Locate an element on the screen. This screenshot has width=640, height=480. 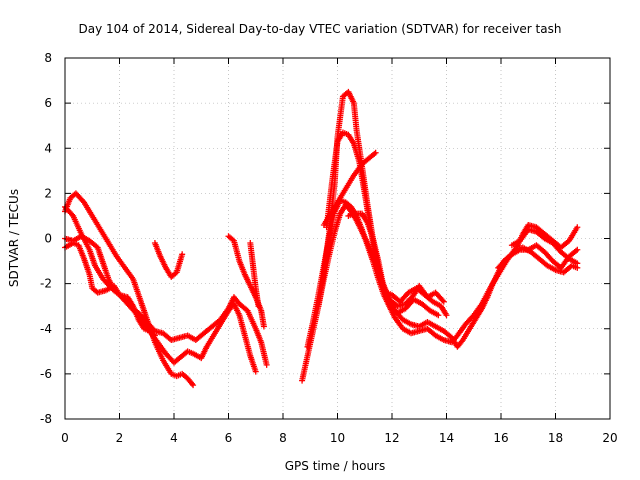
y-tick-label: 0 is located at coordinates (48, 239).